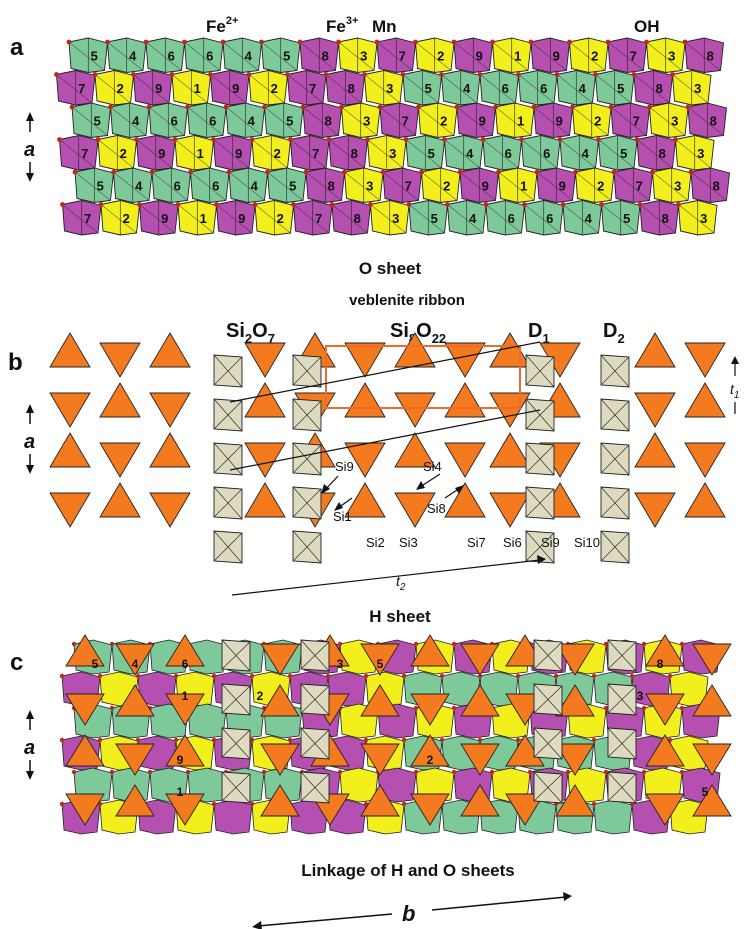  What do you see at coordinates (388, 575) in the screenshot?
I see `t2-arrow: t2` at bounding box center [388, 575].